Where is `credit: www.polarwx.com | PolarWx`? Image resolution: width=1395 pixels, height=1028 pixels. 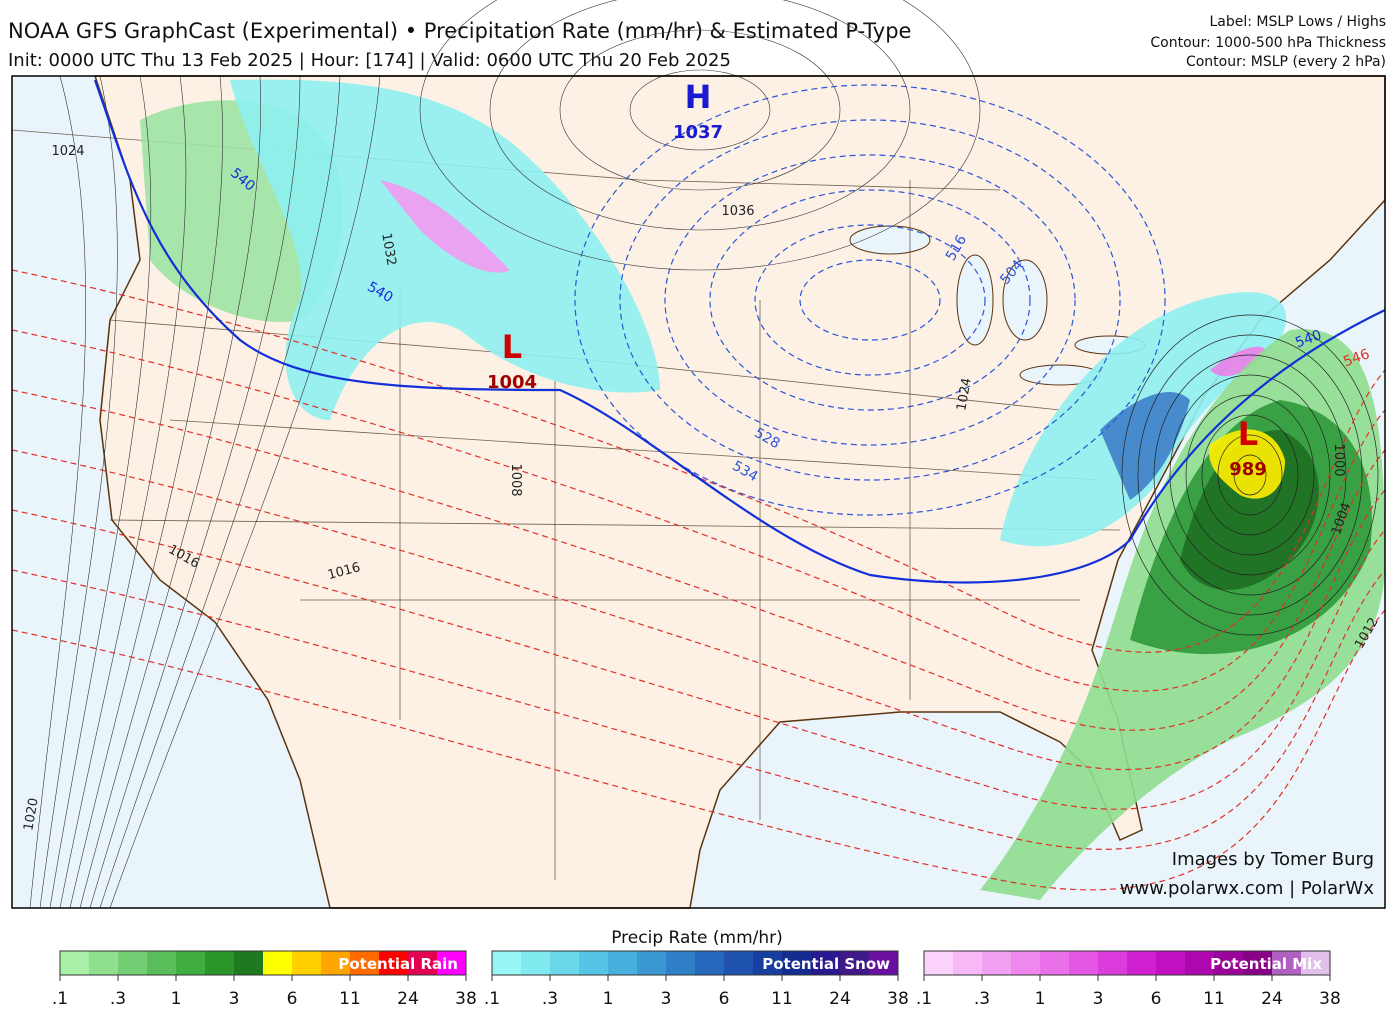
credit: www.polarwx.com | PolarWx is located at coordinates (1247, 888).